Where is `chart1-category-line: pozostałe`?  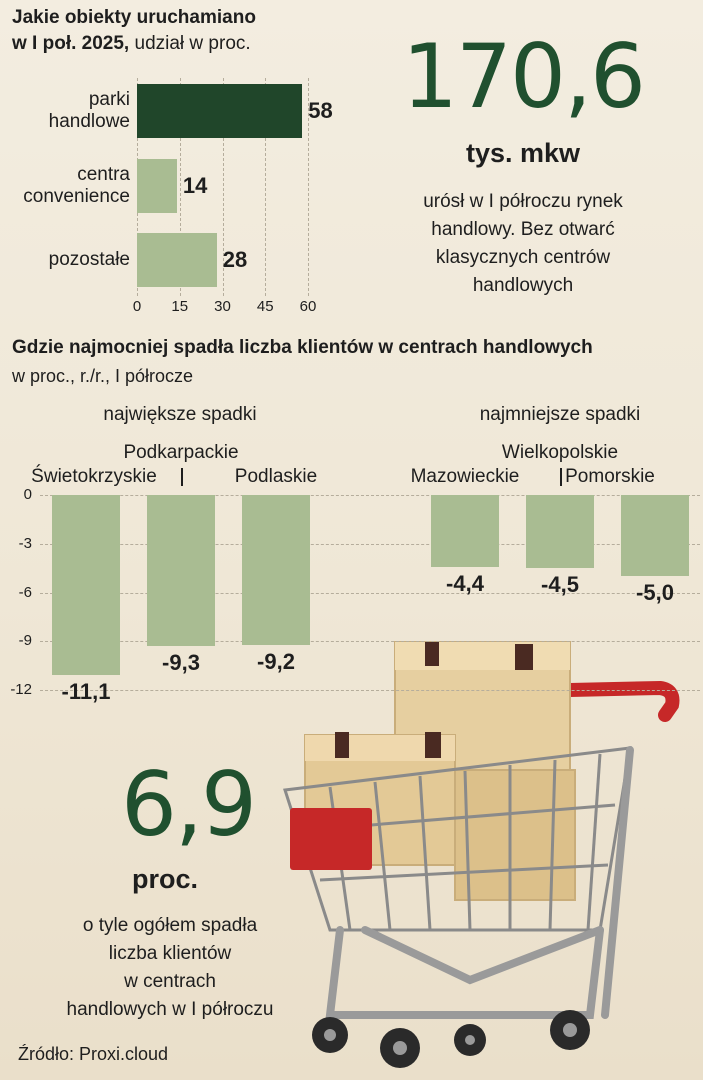
chart1-category-line: pozostałe is located at coordinates (89, 259).